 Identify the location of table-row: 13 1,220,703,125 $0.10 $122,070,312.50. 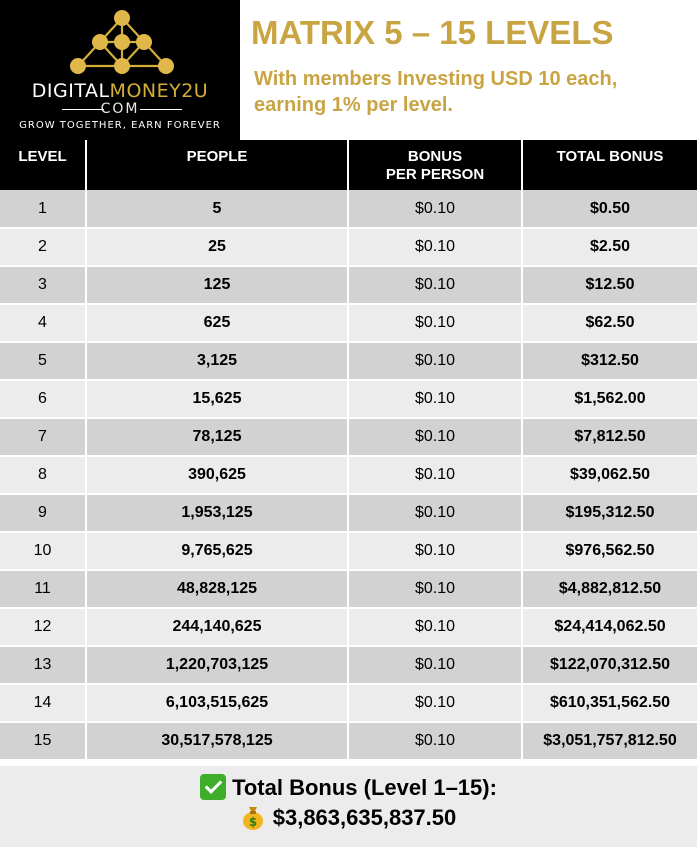
(348, 665).